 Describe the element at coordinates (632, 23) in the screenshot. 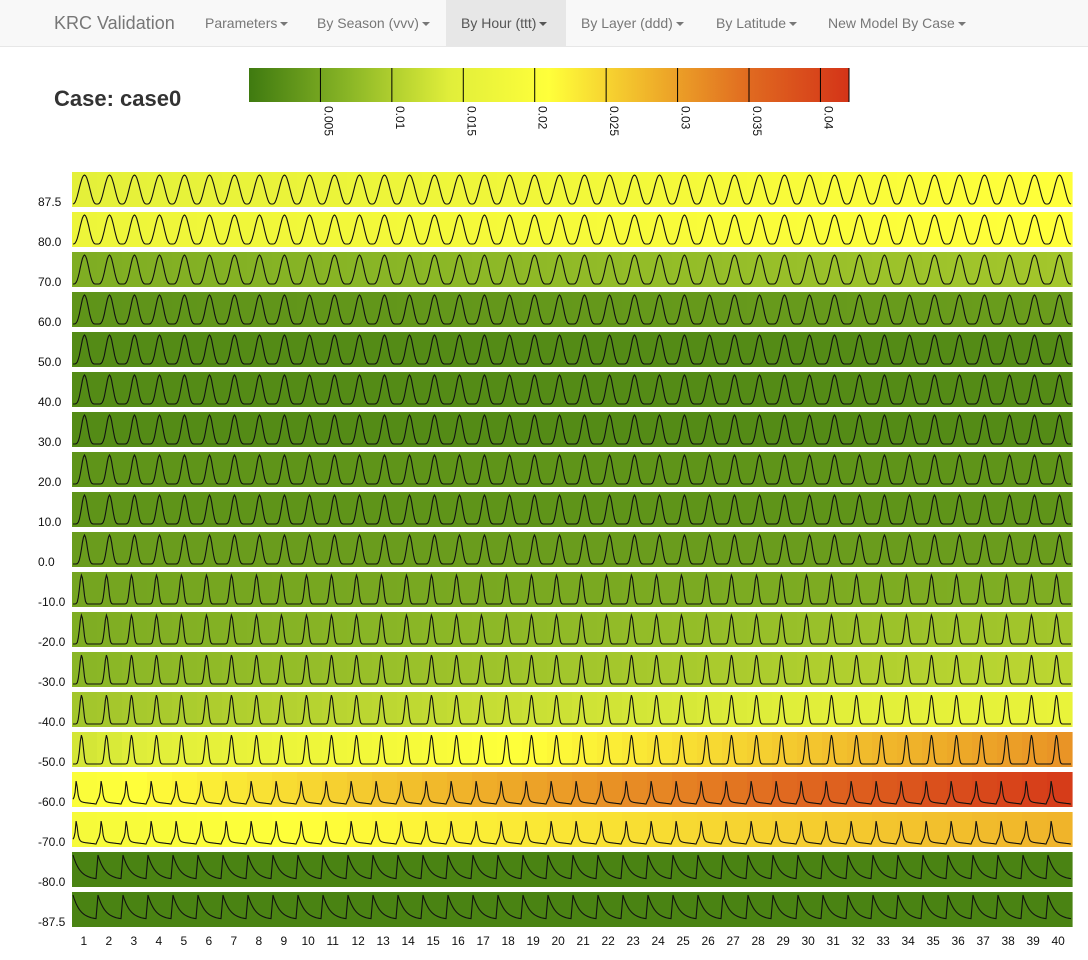

I see `nav-by-layer: By Layer (ddd)` at that location.